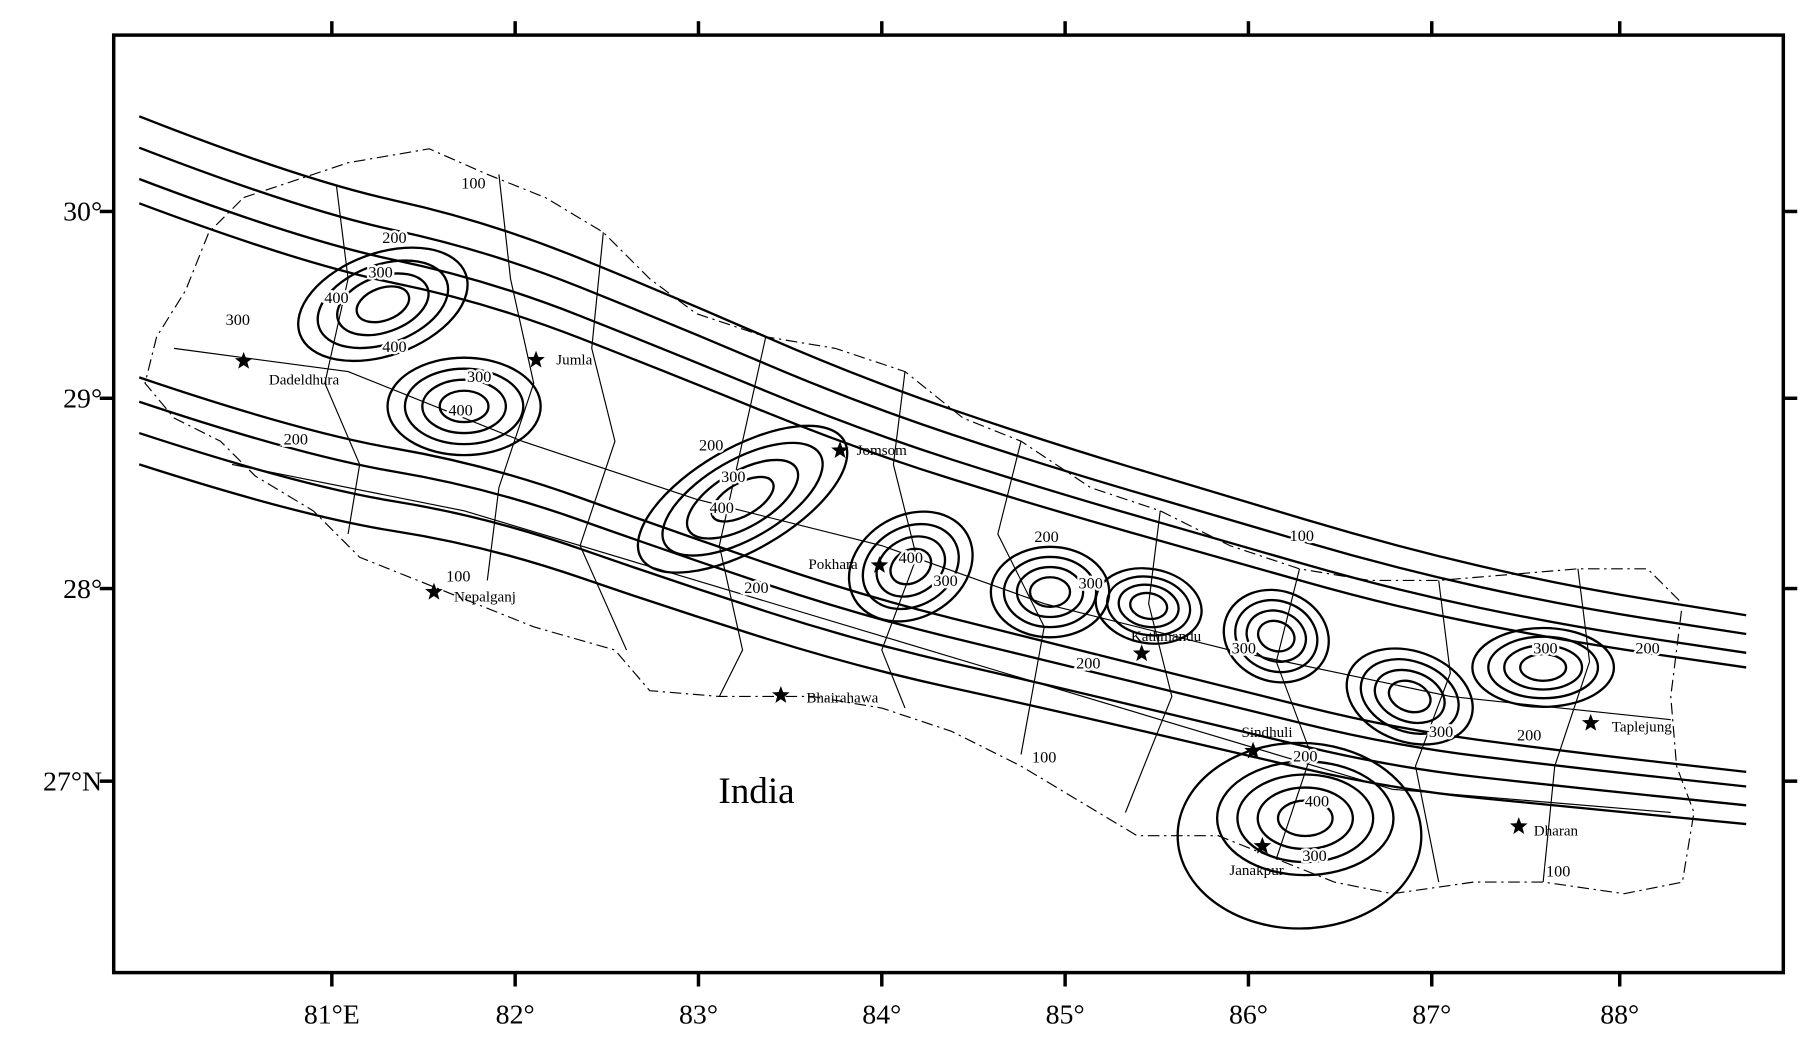 The width and height of the screenshot is (1810, 1046). Describe the element at coordinates (1556, 832) in the screenshot. I see `city-label: Dharan` at that location.